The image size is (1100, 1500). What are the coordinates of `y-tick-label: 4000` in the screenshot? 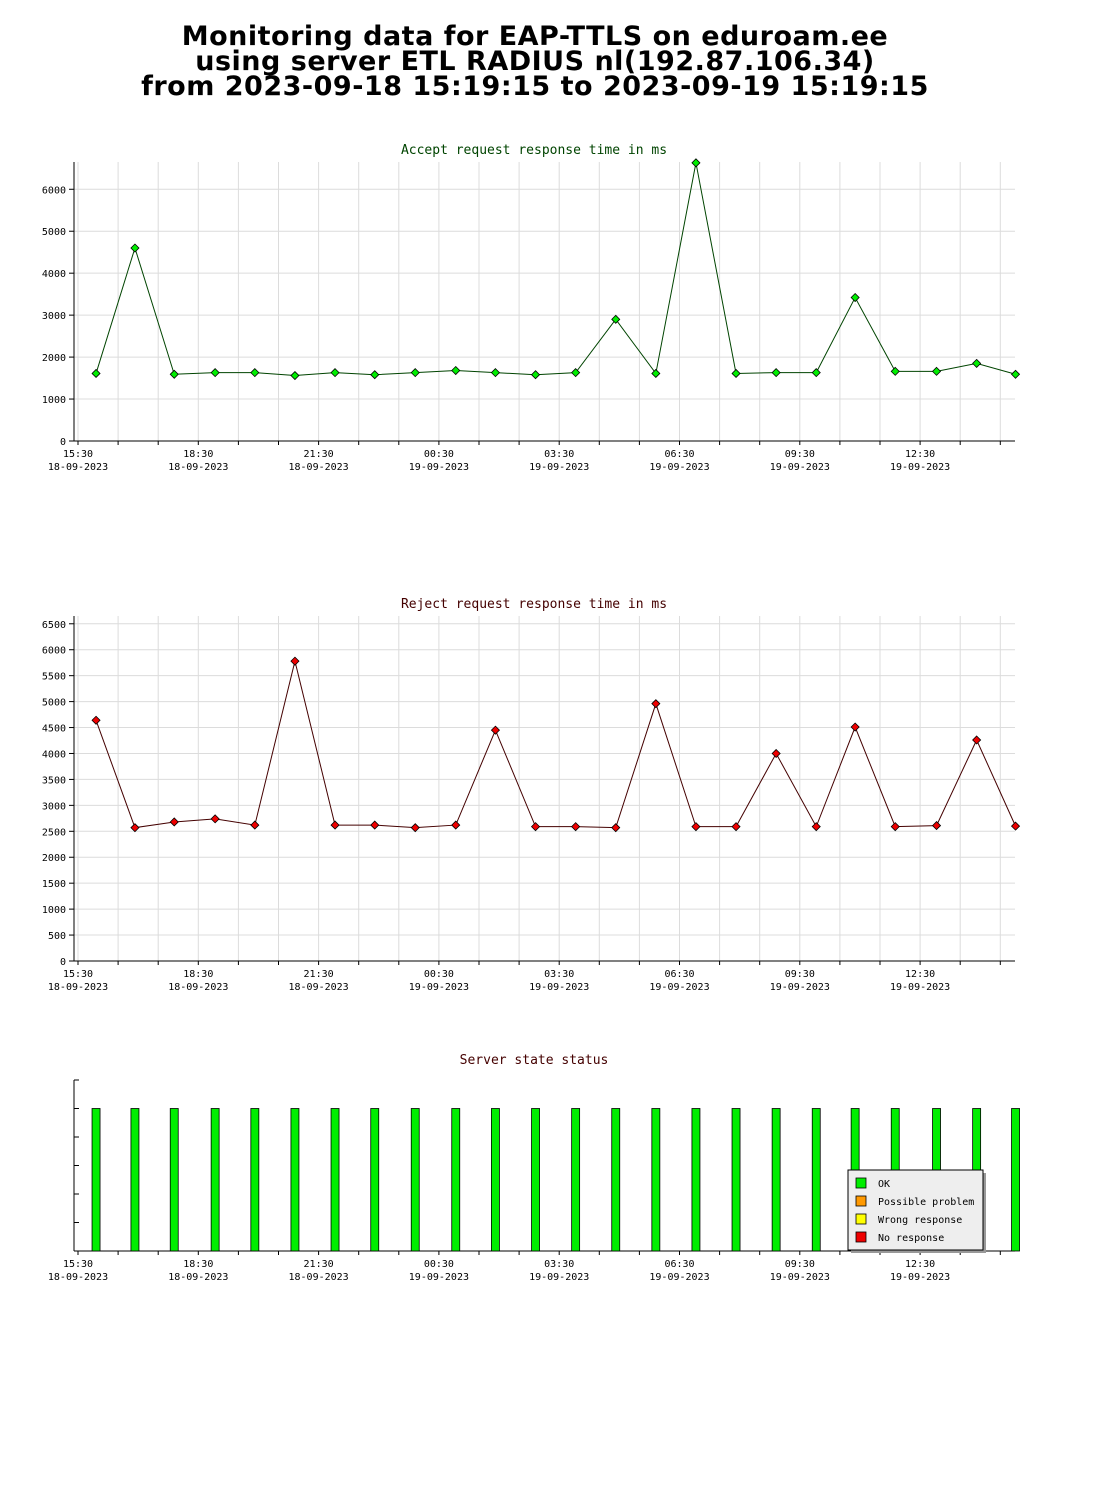 It's located at (54, 274).